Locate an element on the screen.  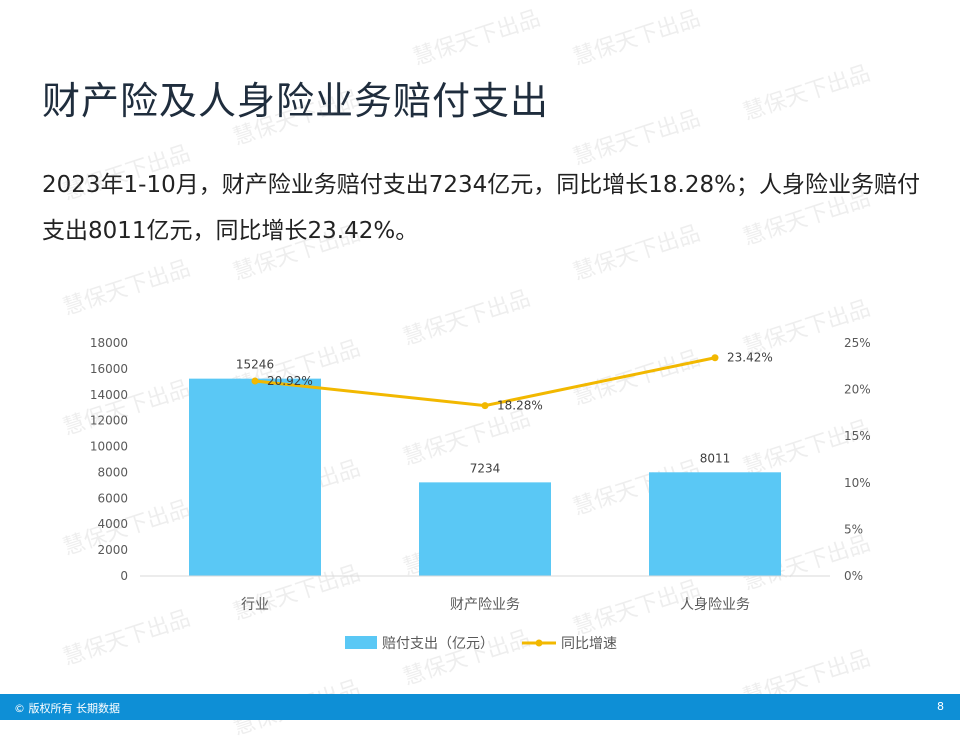
x-tick-label: 行业 is located at coordinates (255, 605).